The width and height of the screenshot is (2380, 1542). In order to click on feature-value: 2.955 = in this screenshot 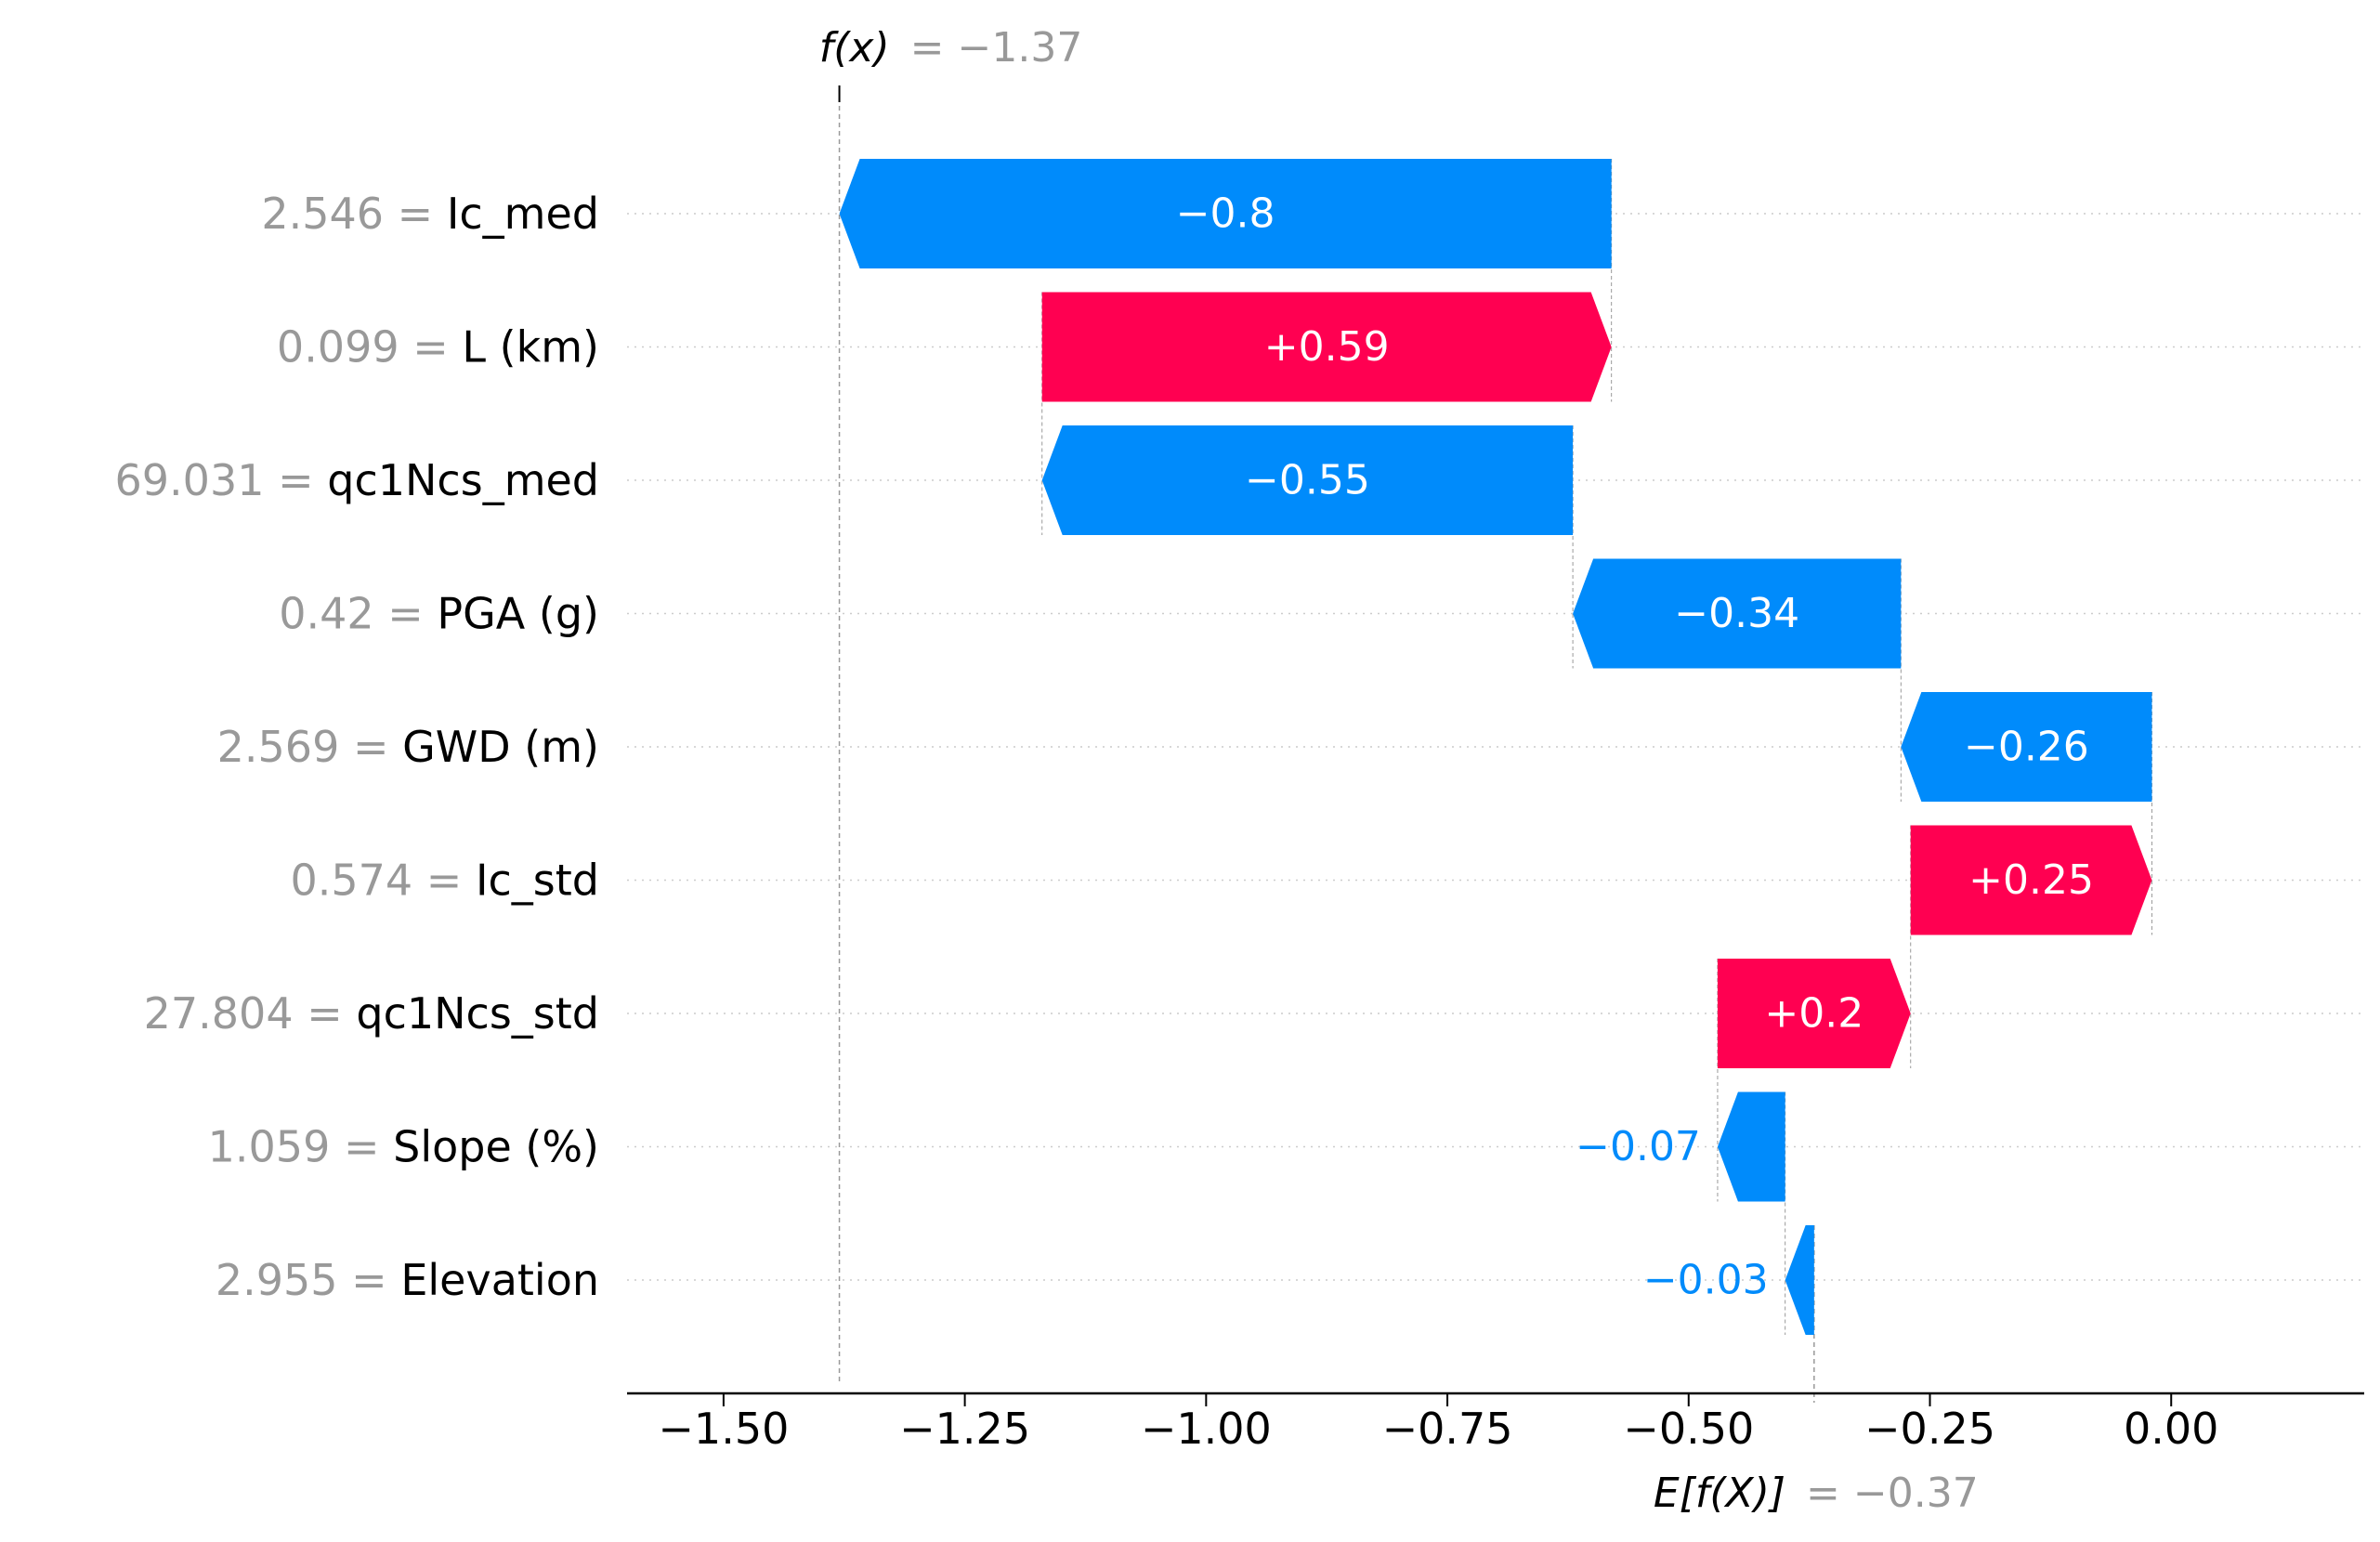, I will do `click(308, 1280)`.